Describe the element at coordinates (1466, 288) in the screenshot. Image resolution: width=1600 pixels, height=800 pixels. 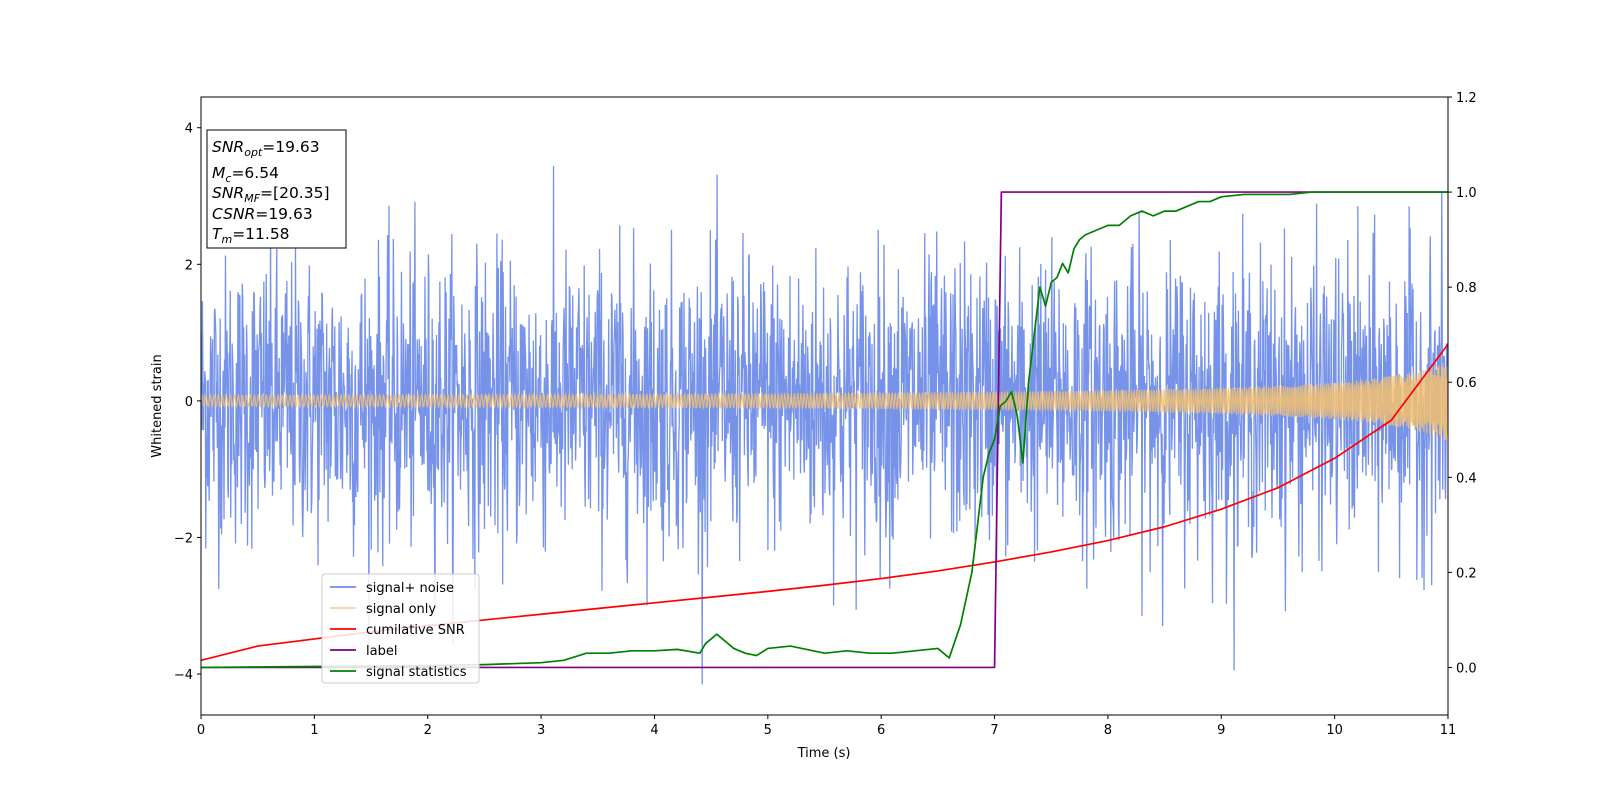
I see `y2-tick-label: 0.8` at that location.